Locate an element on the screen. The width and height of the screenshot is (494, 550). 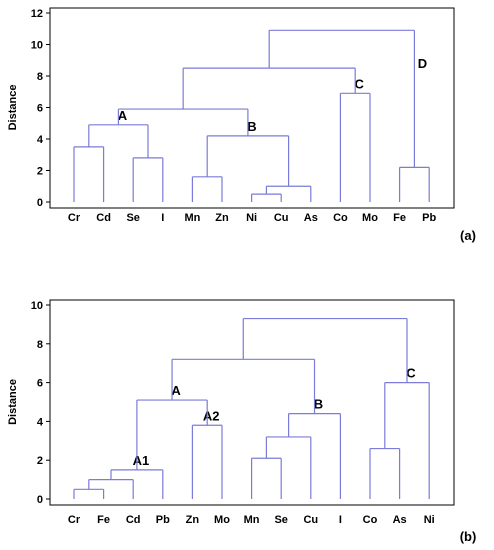
panel-label: (b) is located at coordinates (468, 536).